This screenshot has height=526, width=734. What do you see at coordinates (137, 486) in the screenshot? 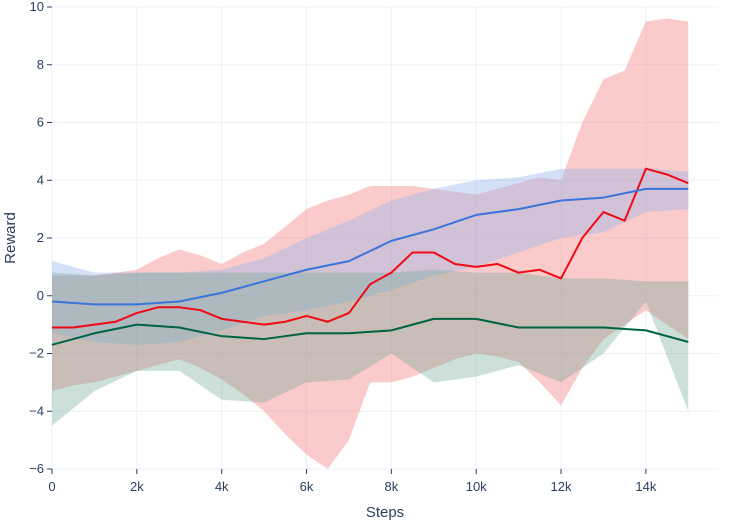
I see `x-tick-label: 2k` at bounding box center [137, 486].